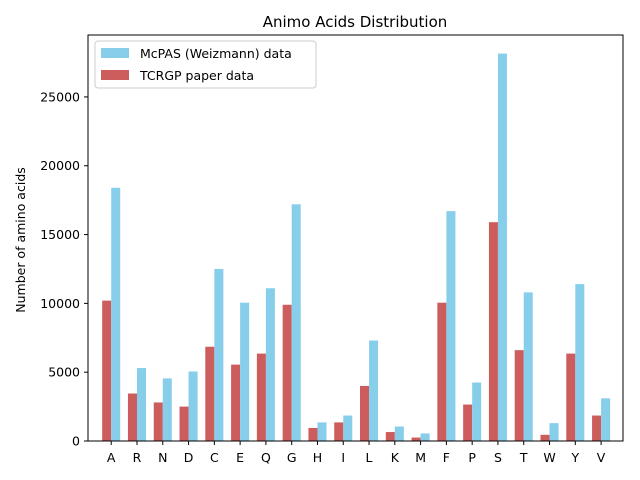  I want to click on bar-tcrgp-E, so click(236, 402).